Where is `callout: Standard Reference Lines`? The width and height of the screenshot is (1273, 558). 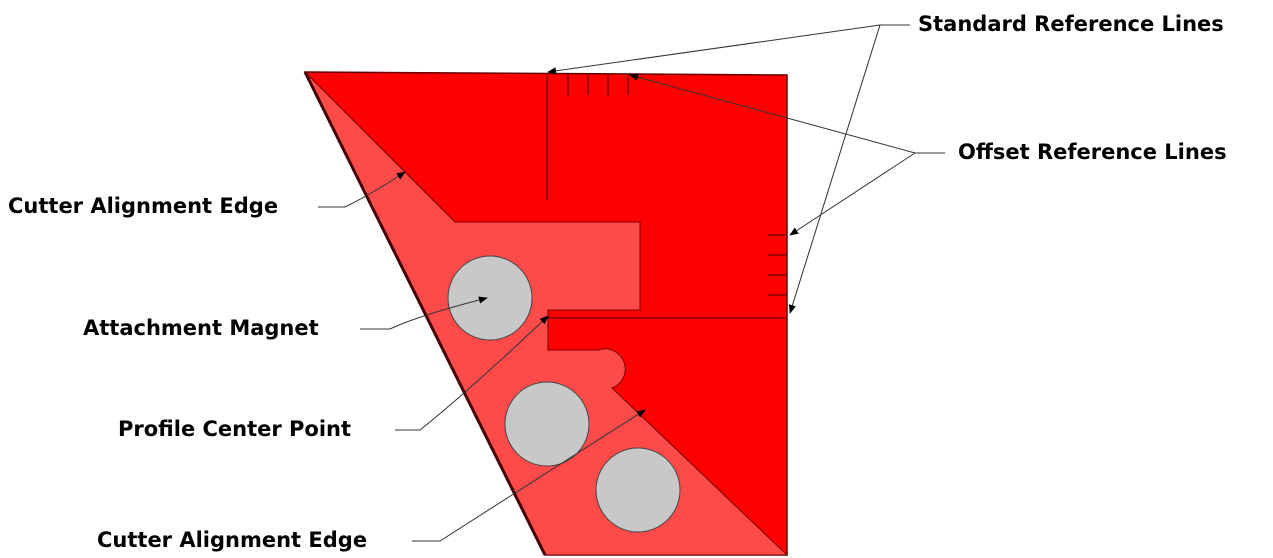 callout: Standard Reference Lines is located at coordinates (1071, 24).